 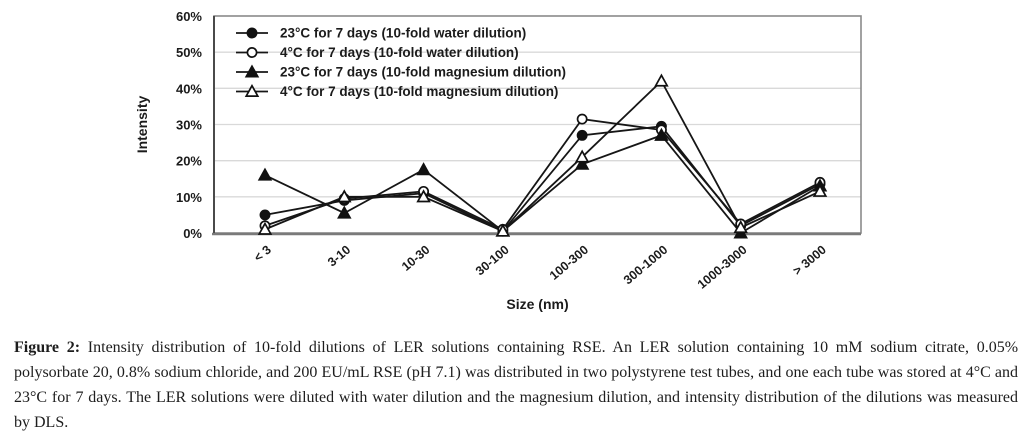 What do you see at coordinates (189, 16) in the screenshot?
I see `y-tick-label: 60%` at bounding box center [189, 16].